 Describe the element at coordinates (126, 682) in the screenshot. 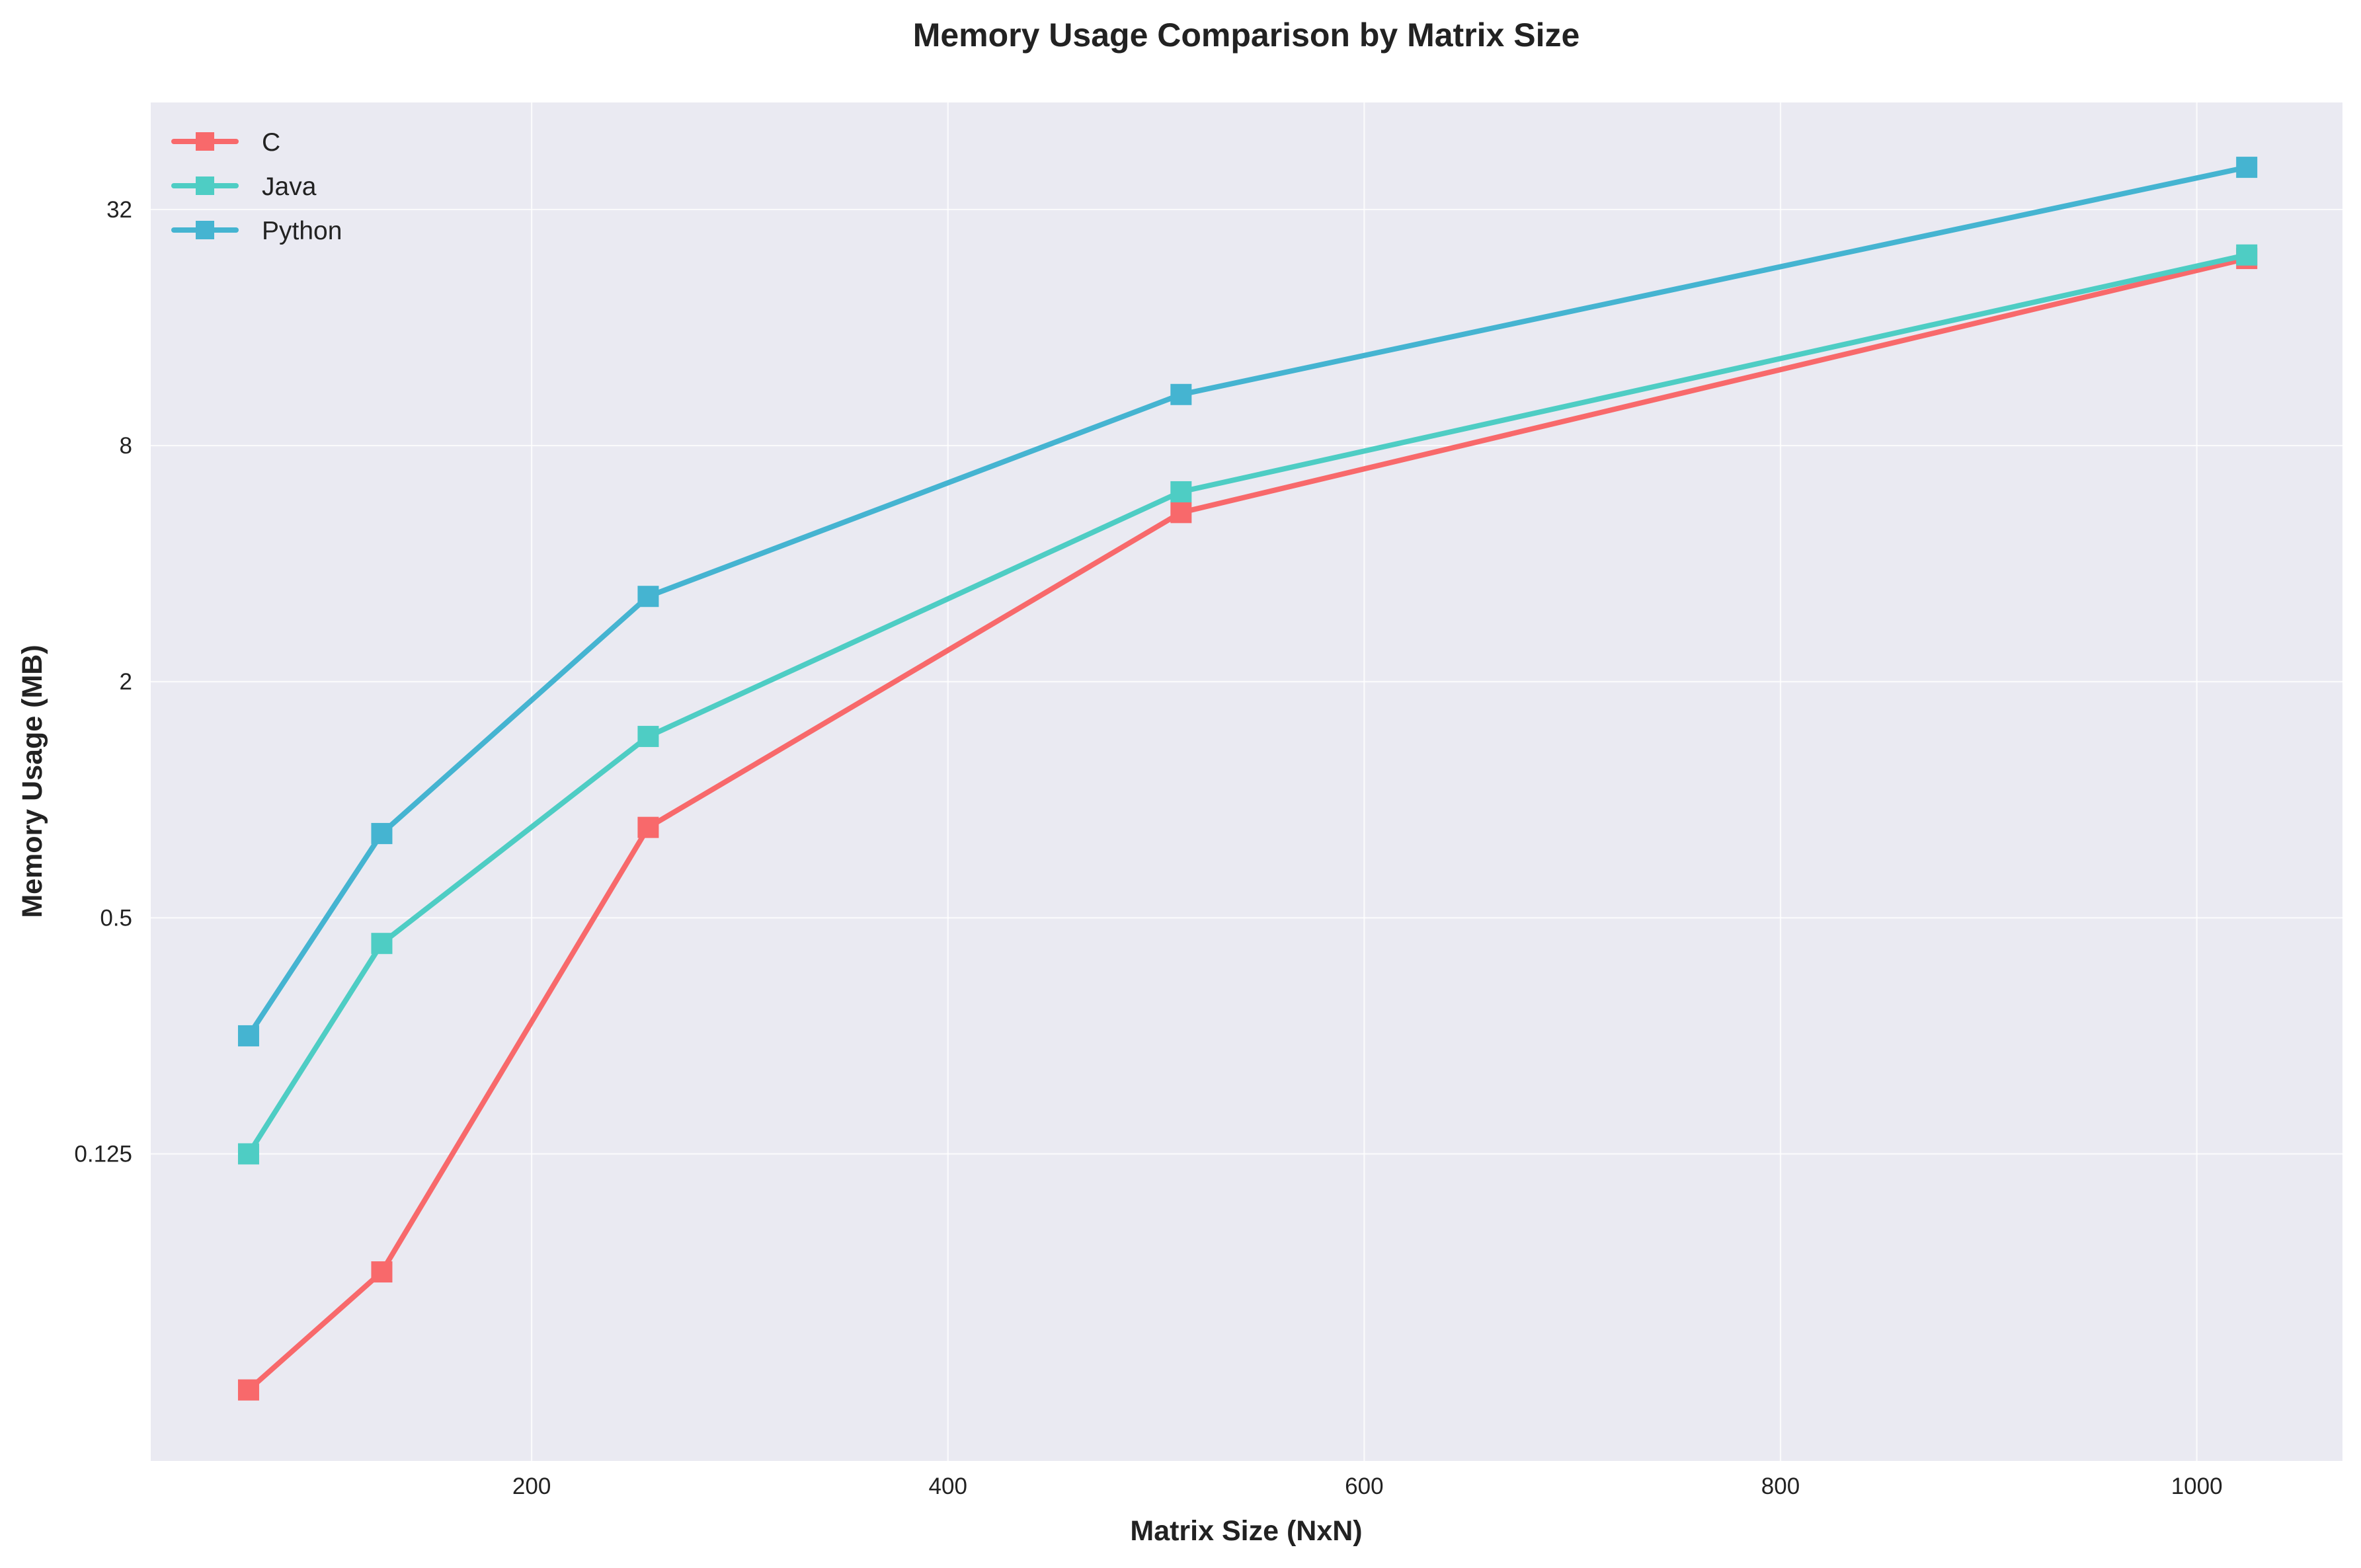

I see `y-tick-label: 2` at that location.